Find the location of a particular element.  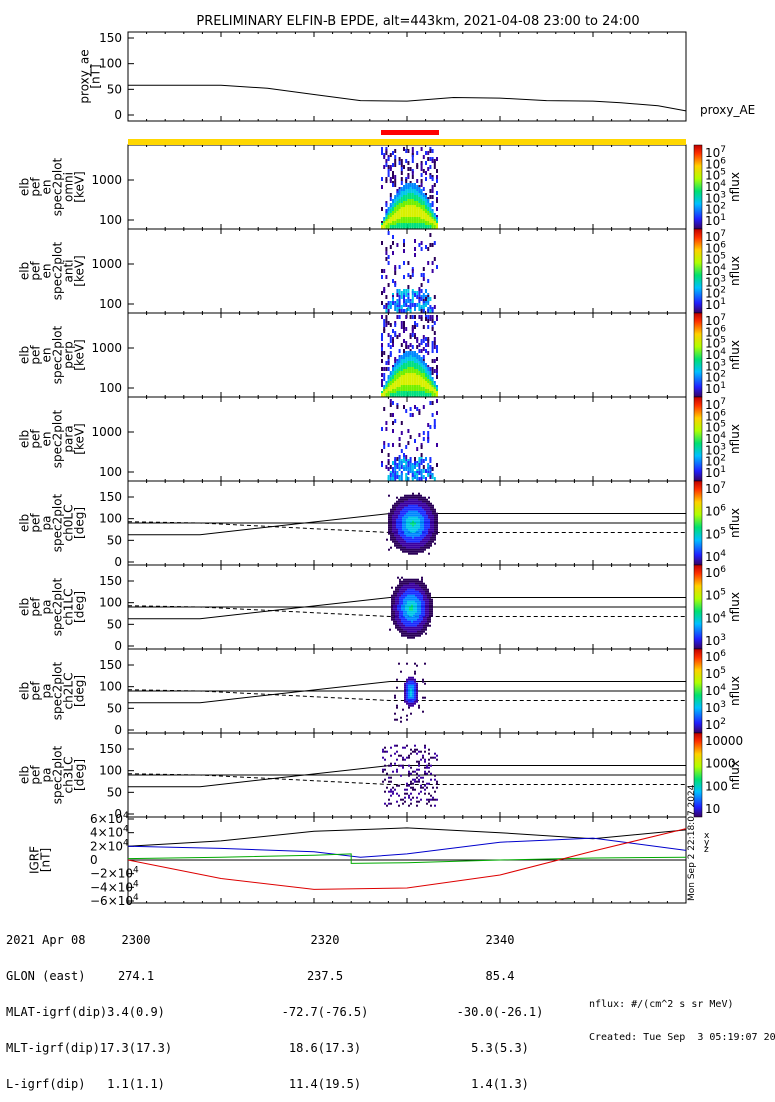

loss-cone-line is located at coordinates (407, 608).